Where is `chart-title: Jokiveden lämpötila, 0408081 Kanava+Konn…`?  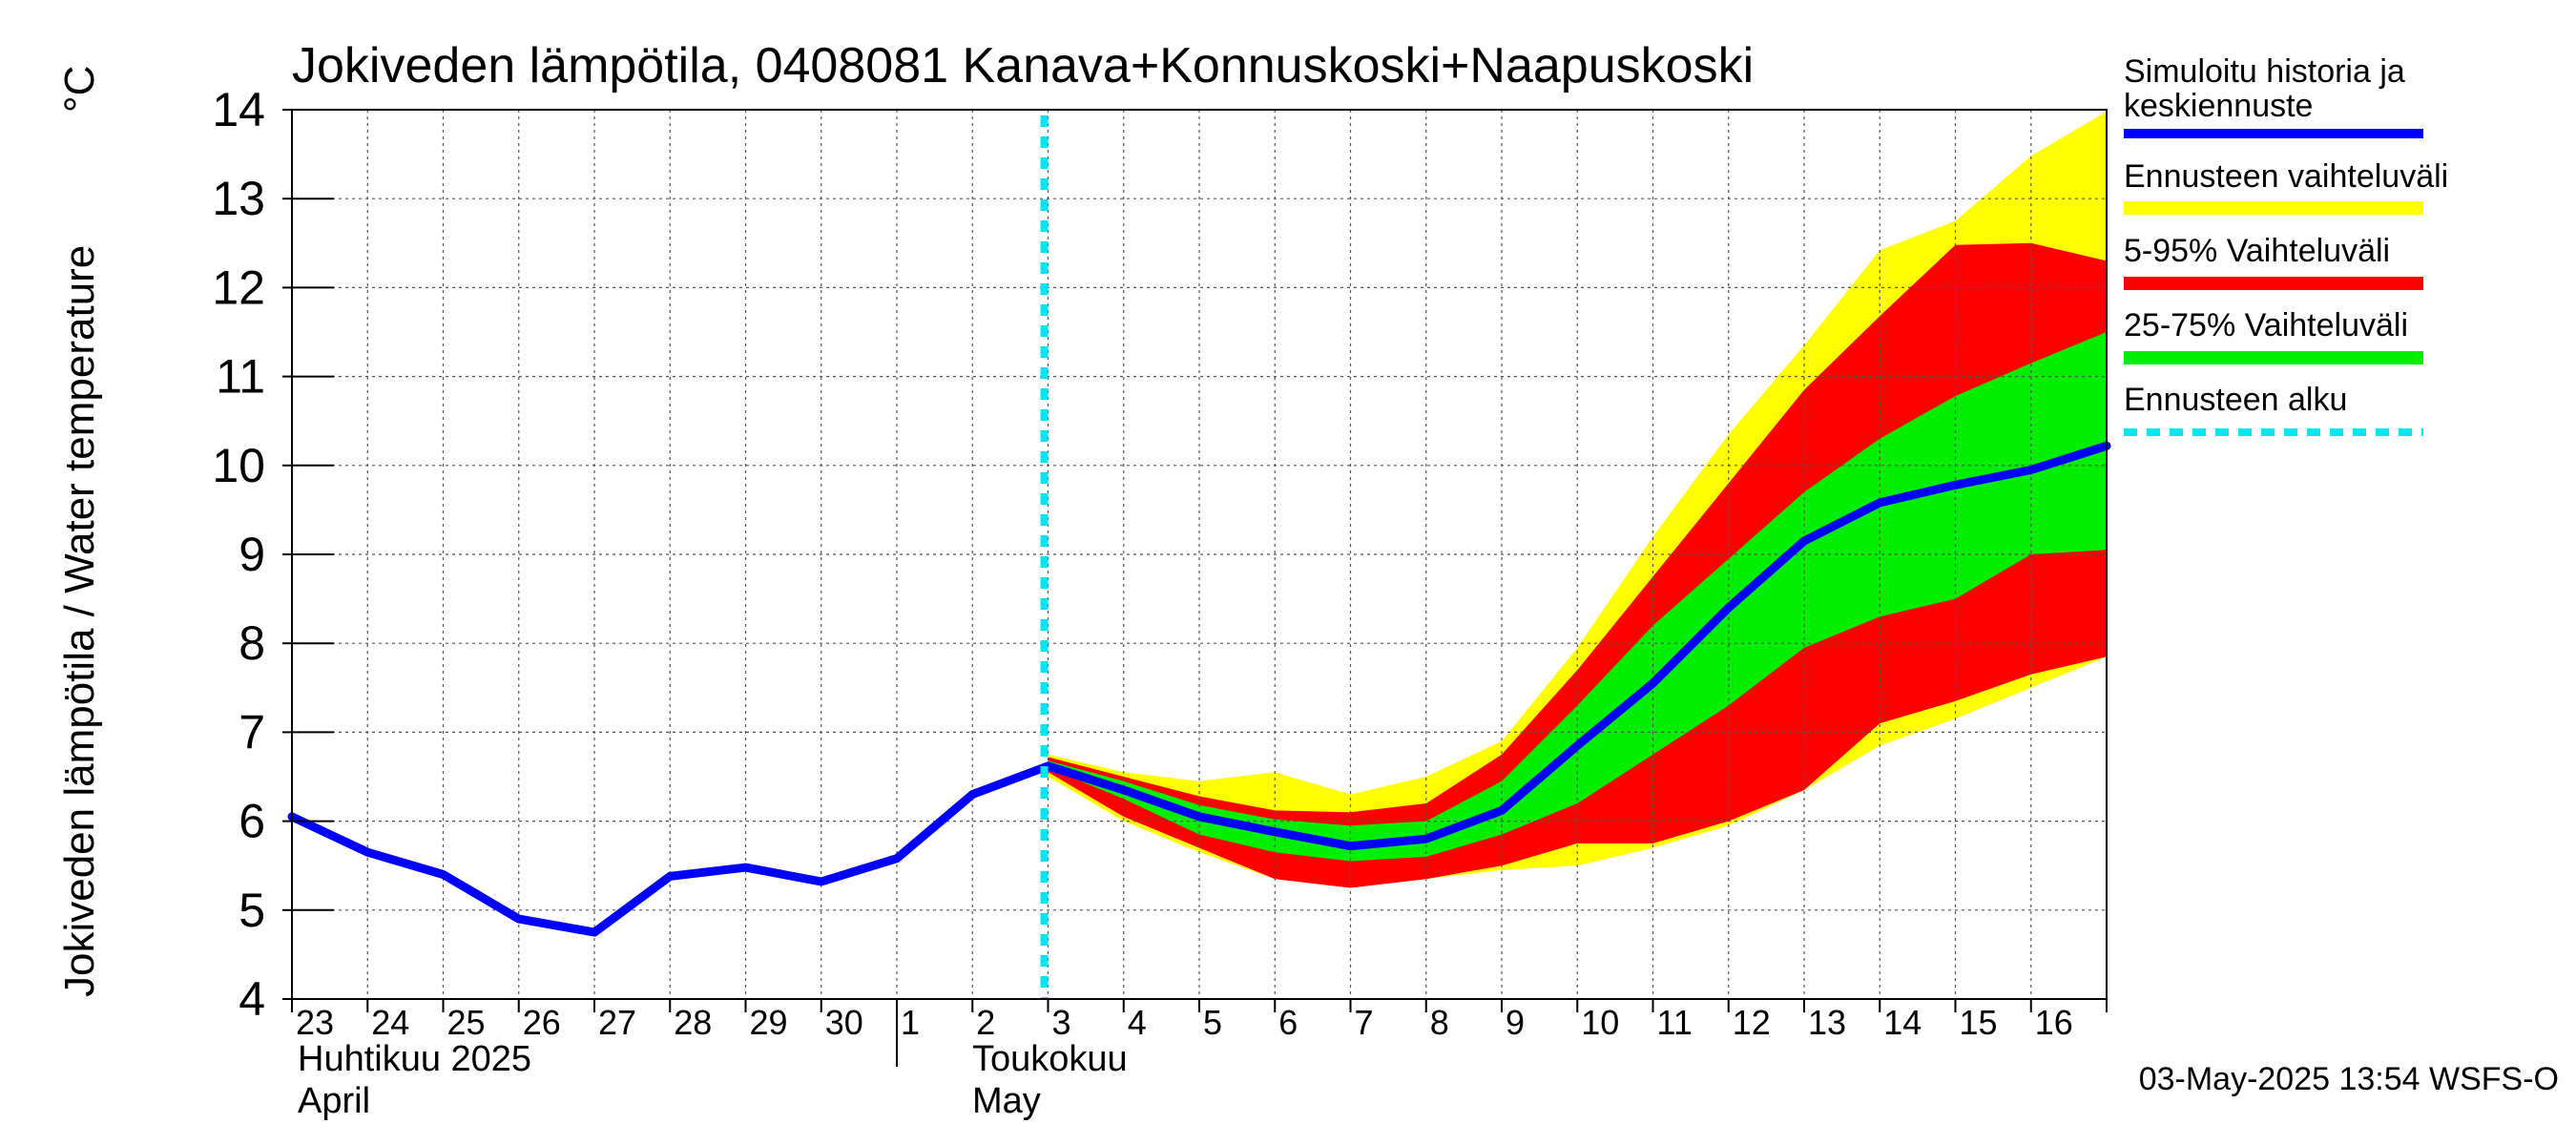 chart-title: Jokiveden lämpötila, 0408081 Kanava+Konn… is located at coordinates (1023, 66).